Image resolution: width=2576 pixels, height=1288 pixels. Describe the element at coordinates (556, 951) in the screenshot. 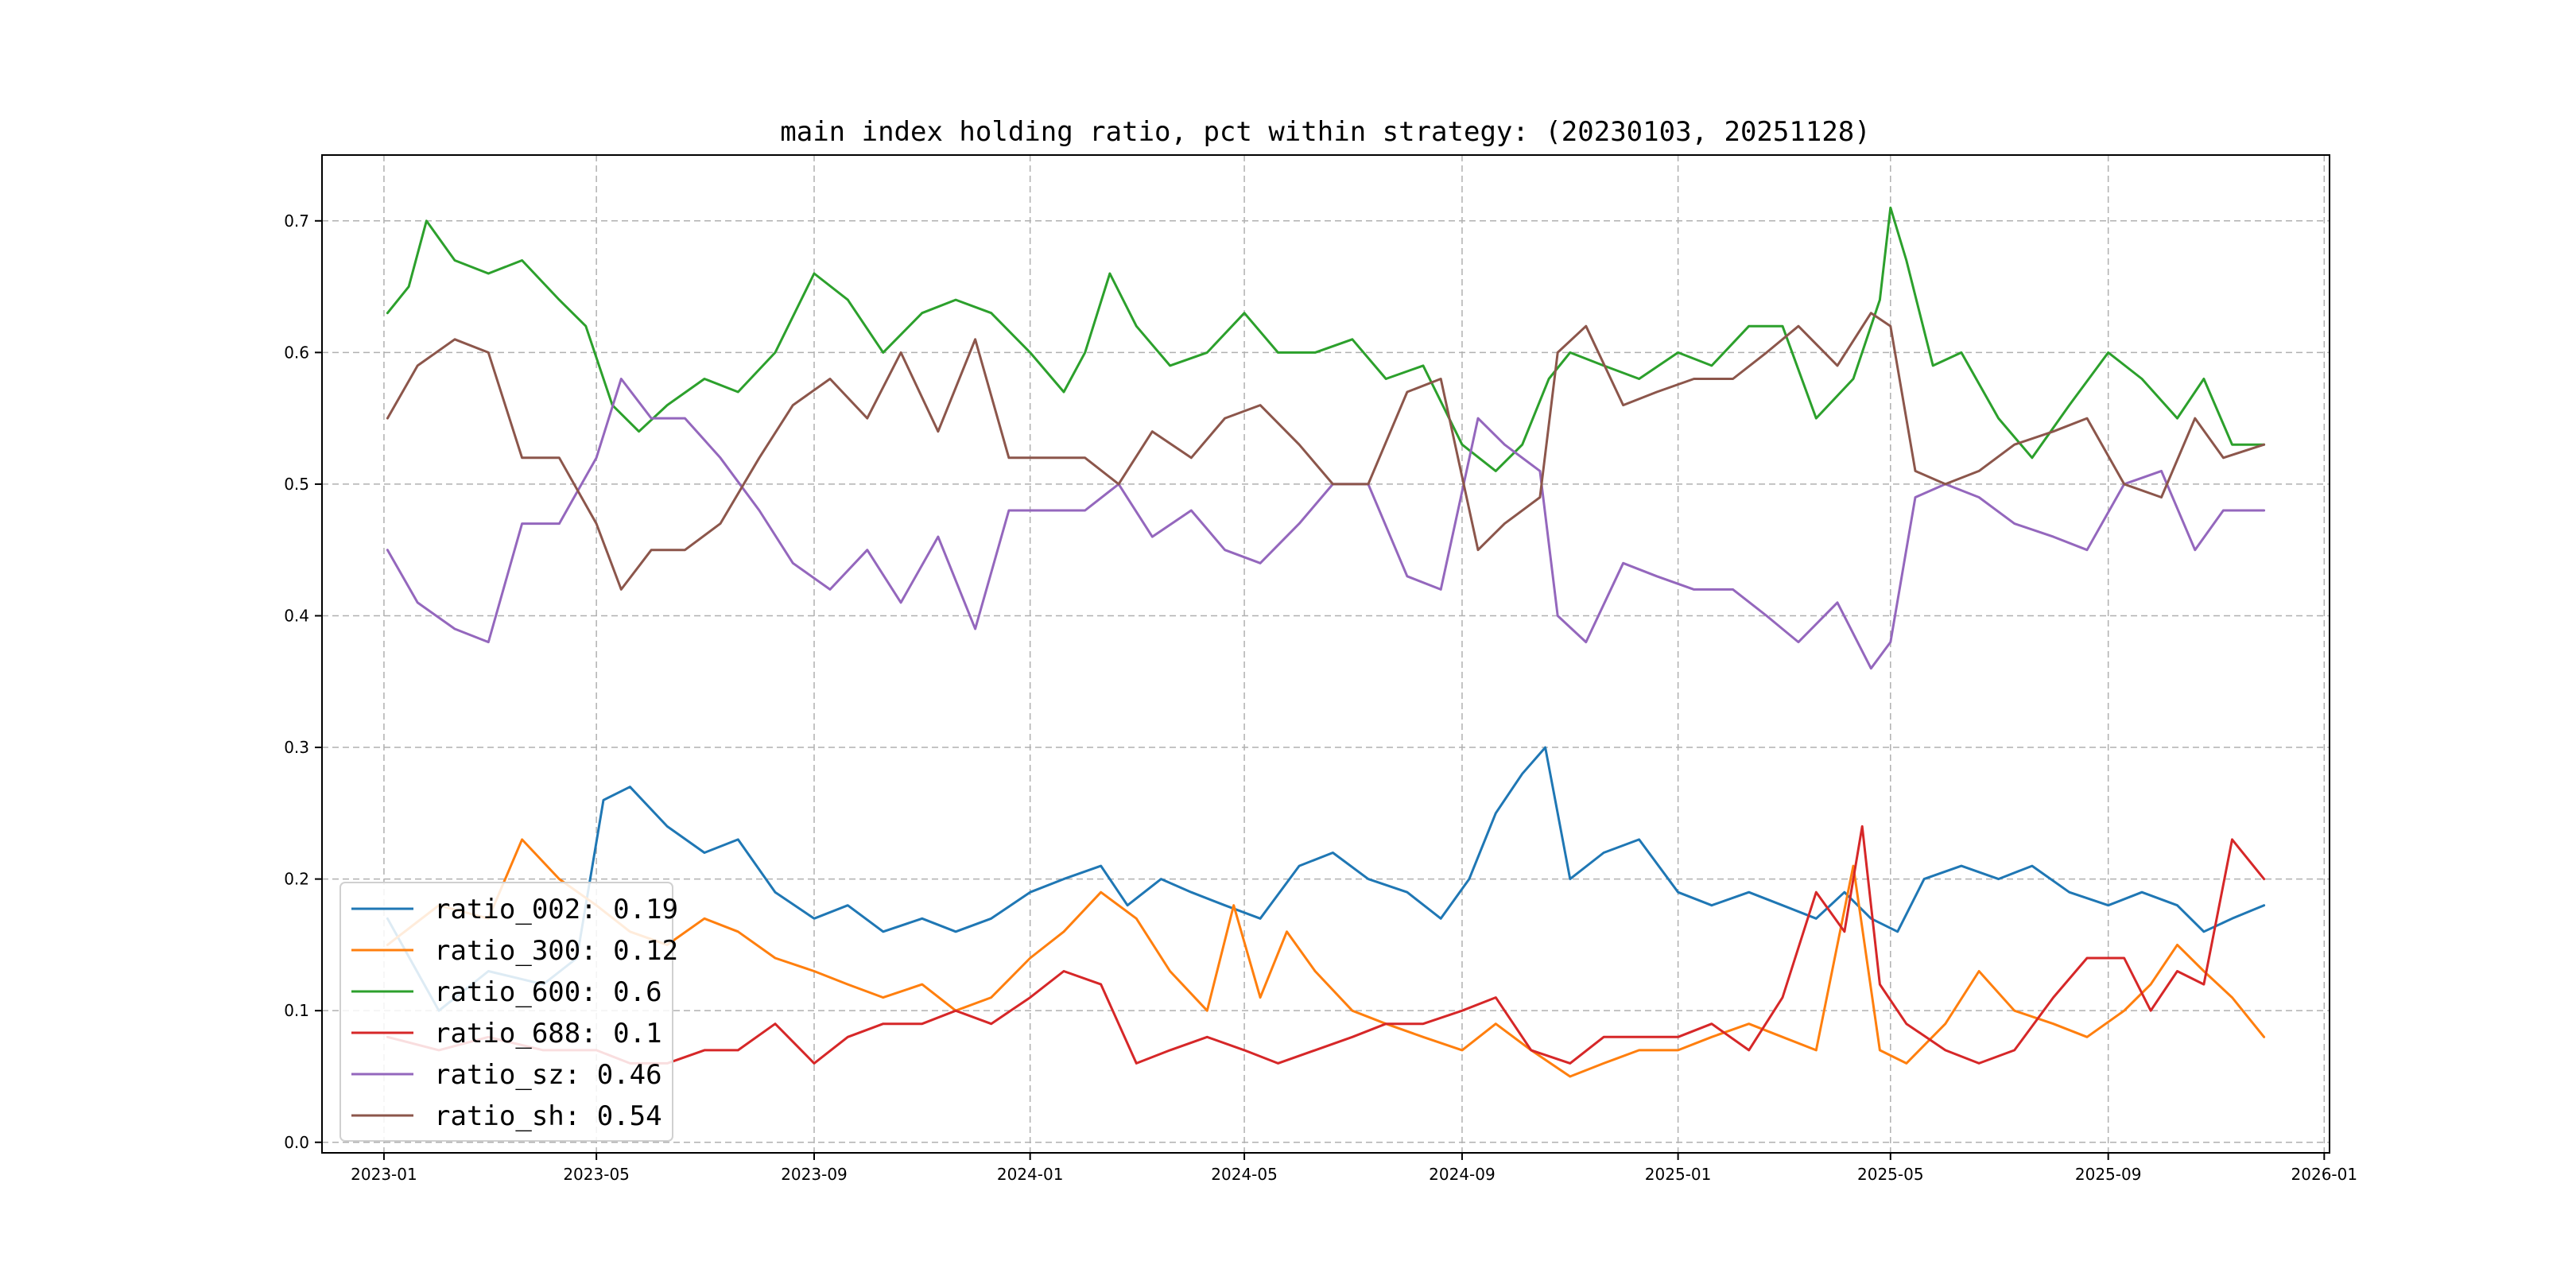

I see `legend-label-ratio-300: ratio_300: 0.12` at that location.